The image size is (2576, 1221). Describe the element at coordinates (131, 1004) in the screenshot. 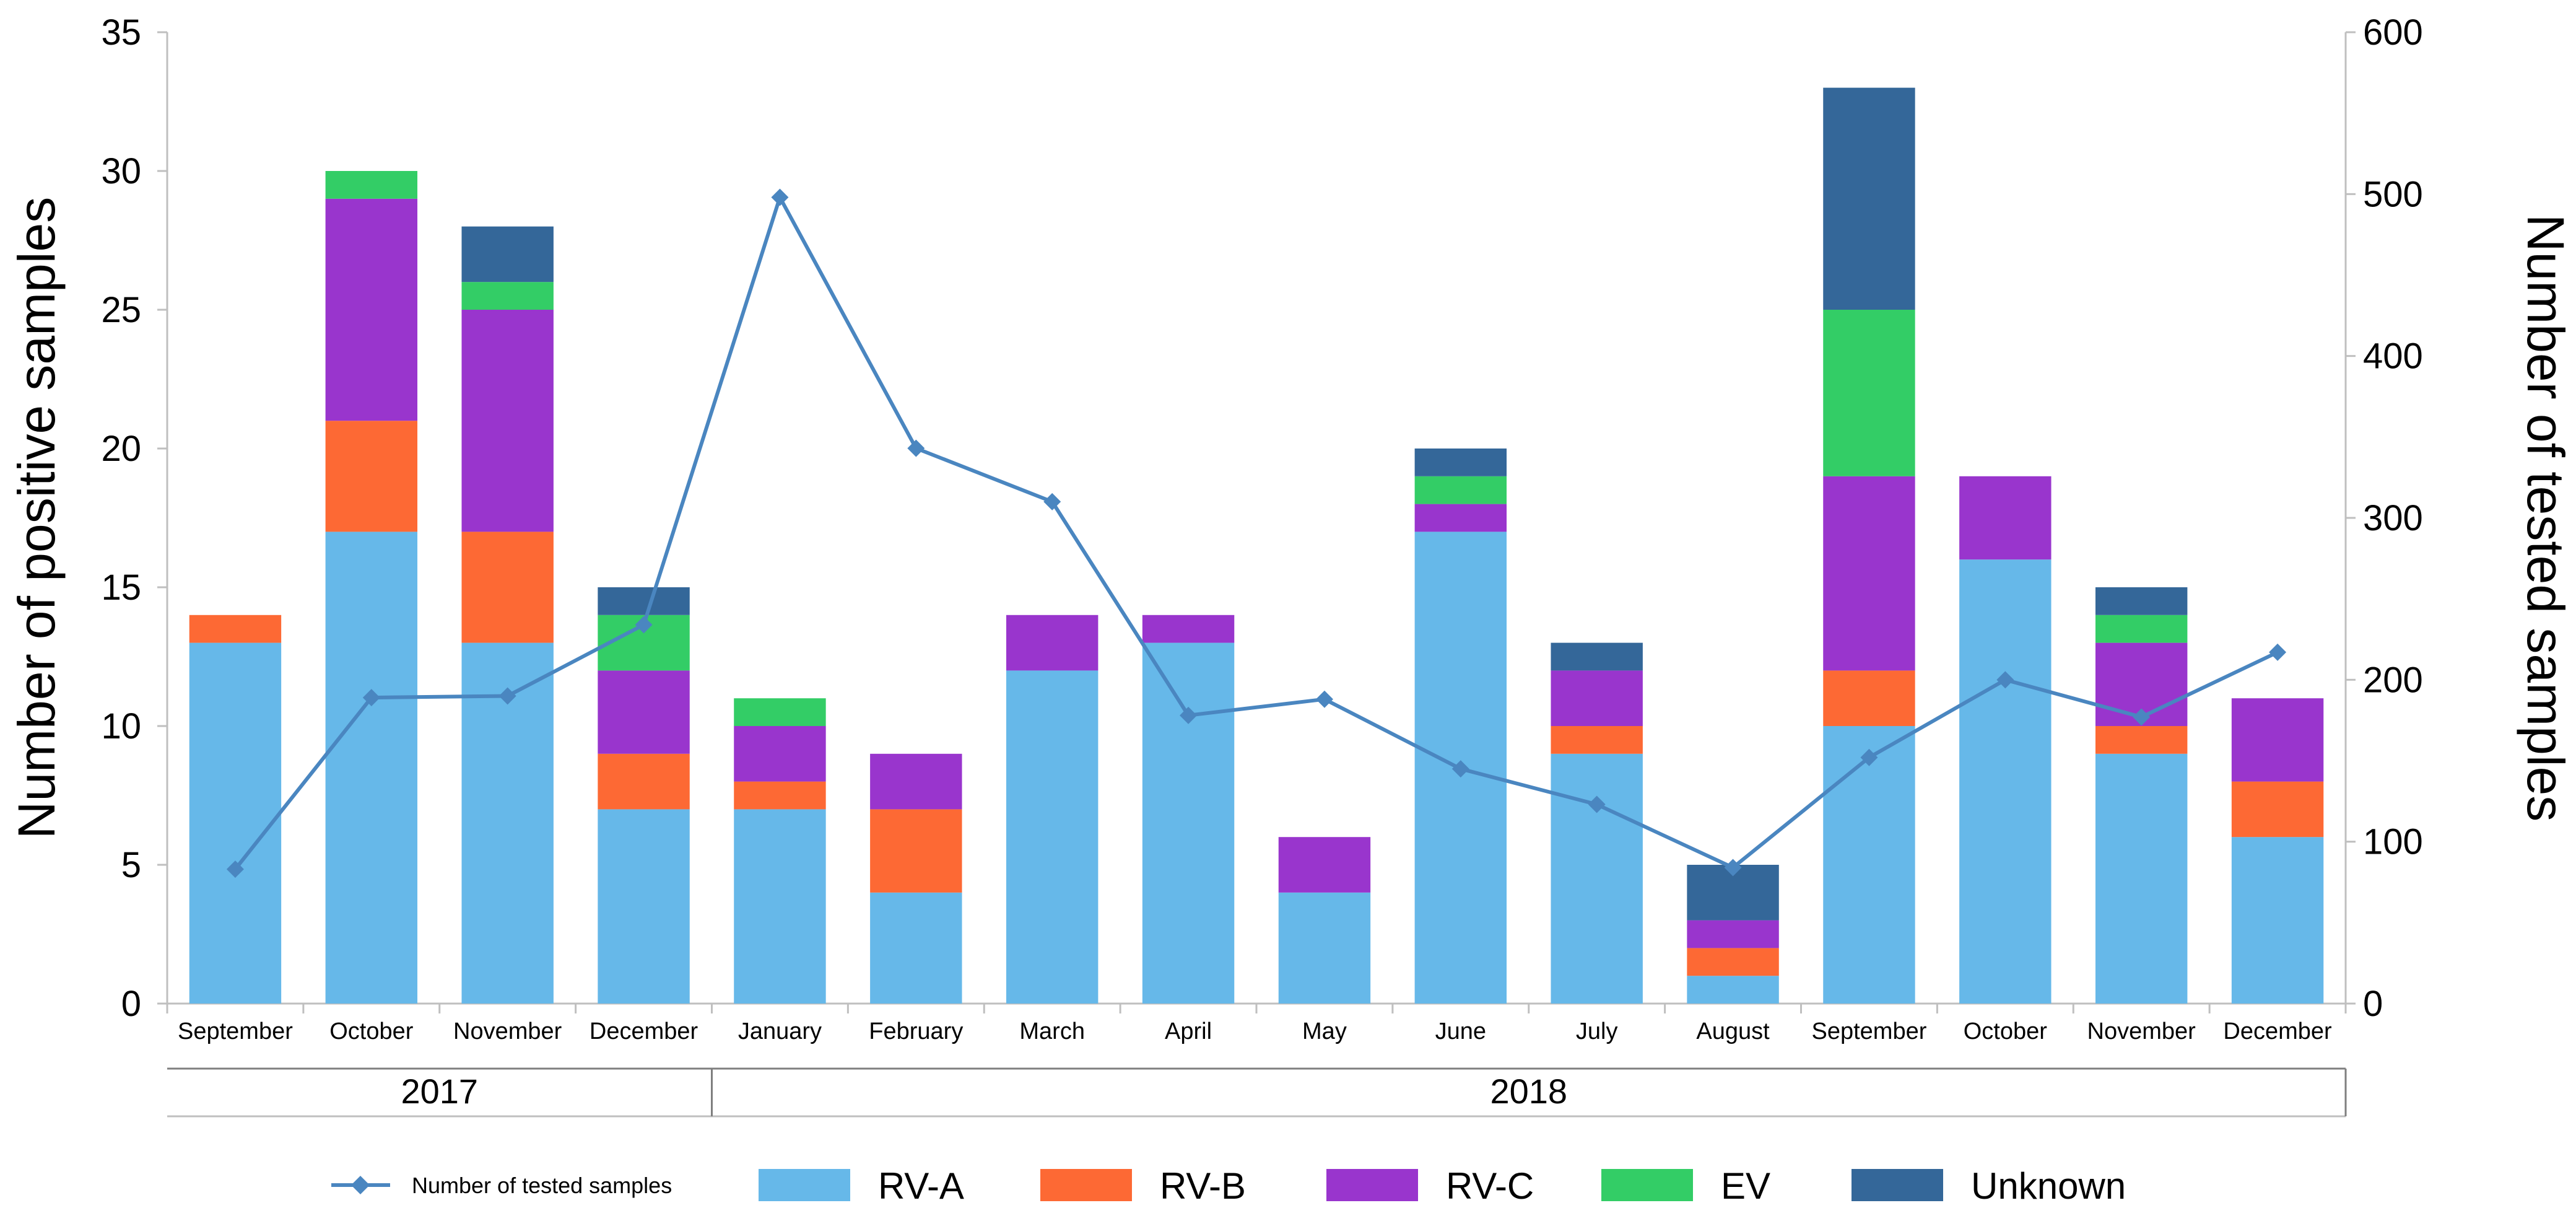

I see `y-tick-label-left: 0` at that location.